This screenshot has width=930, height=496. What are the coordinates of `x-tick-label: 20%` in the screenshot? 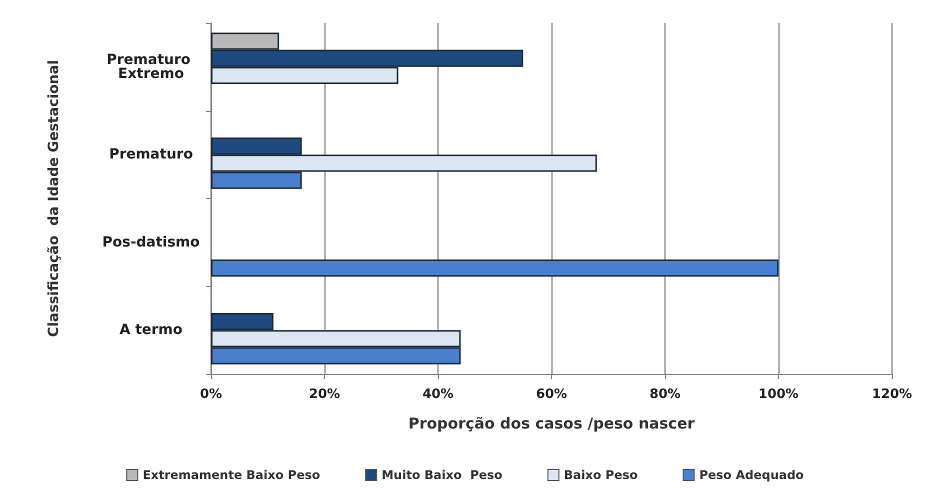 It's located at (324, 394).